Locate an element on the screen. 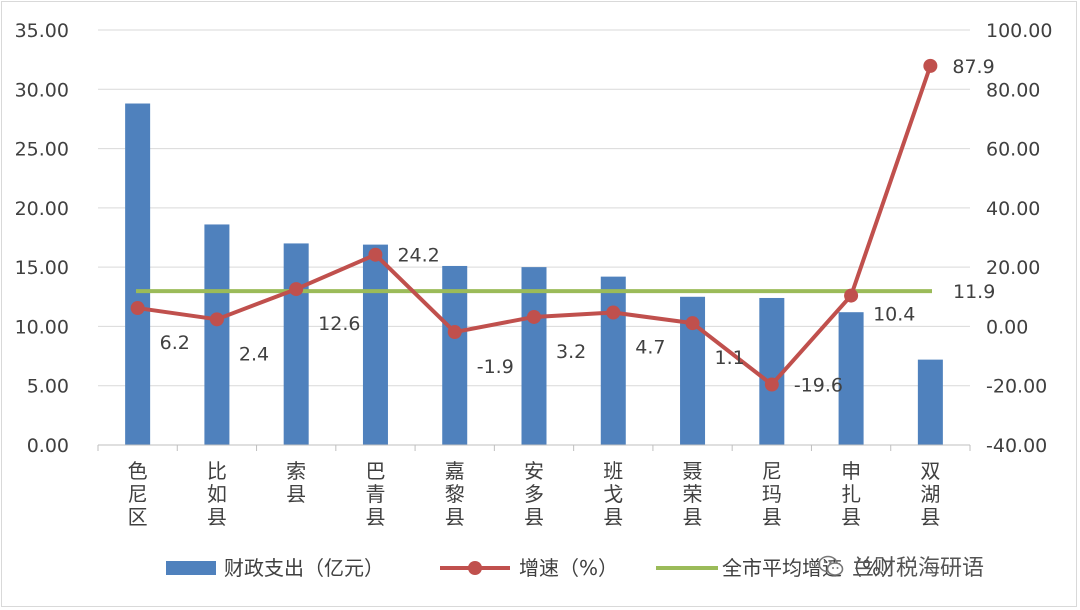 This screenshot has width=1080, height=610. category-label: 比如县 is located at coordinates (217, 494).